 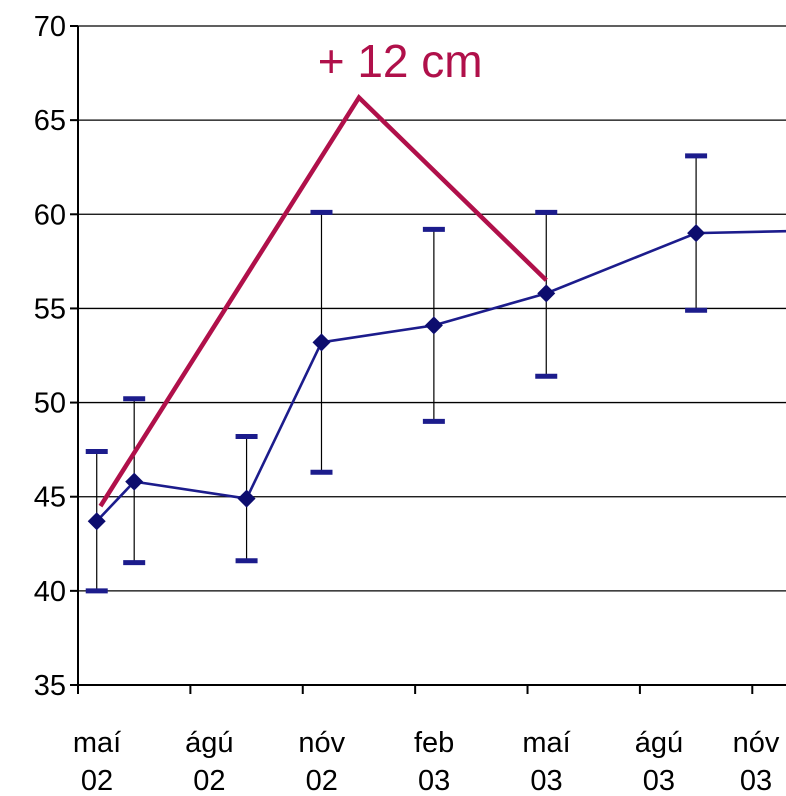 I want to click on y-tick-label: 45, so click(x=50, y=498).